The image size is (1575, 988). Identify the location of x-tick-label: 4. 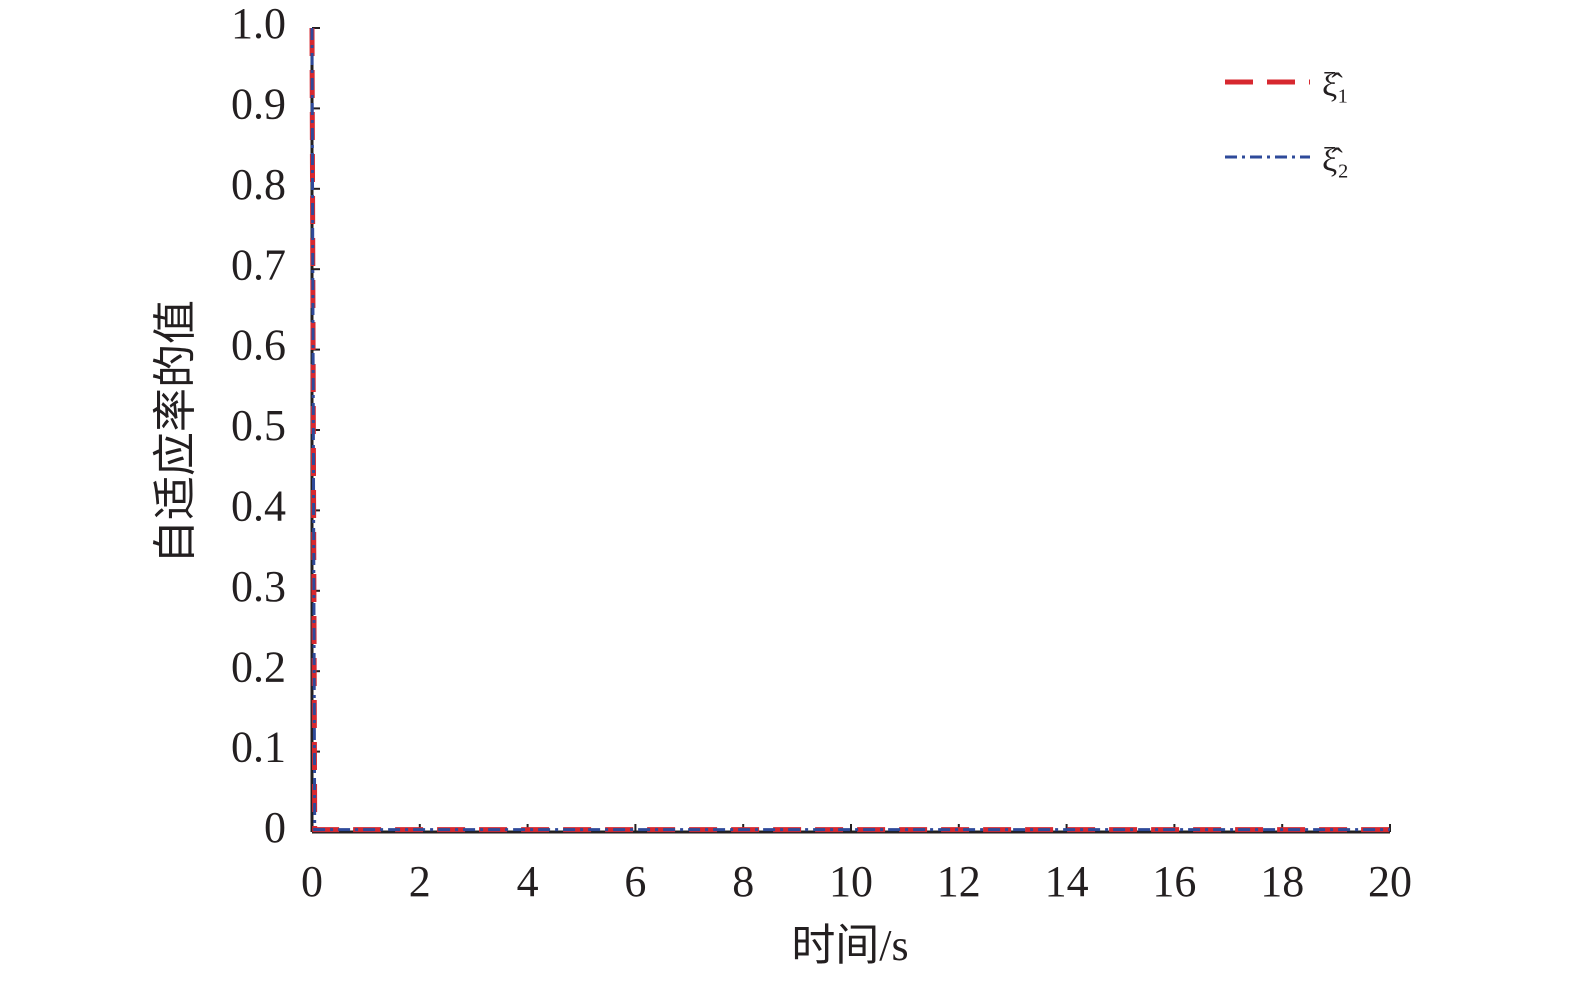
(528, 881).